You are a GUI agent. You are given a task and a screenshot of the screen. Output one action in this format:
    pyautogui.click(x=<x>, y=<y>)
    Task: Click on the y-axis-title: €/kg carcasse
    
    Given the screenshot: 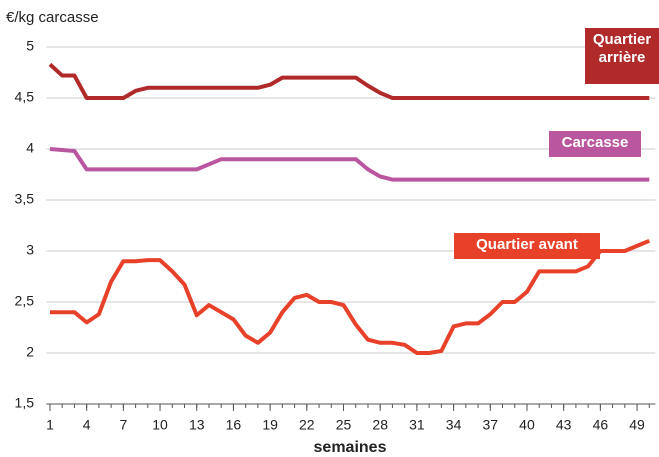 What is the action you would take?
    pyautogui.click(x=52, y=17)
    